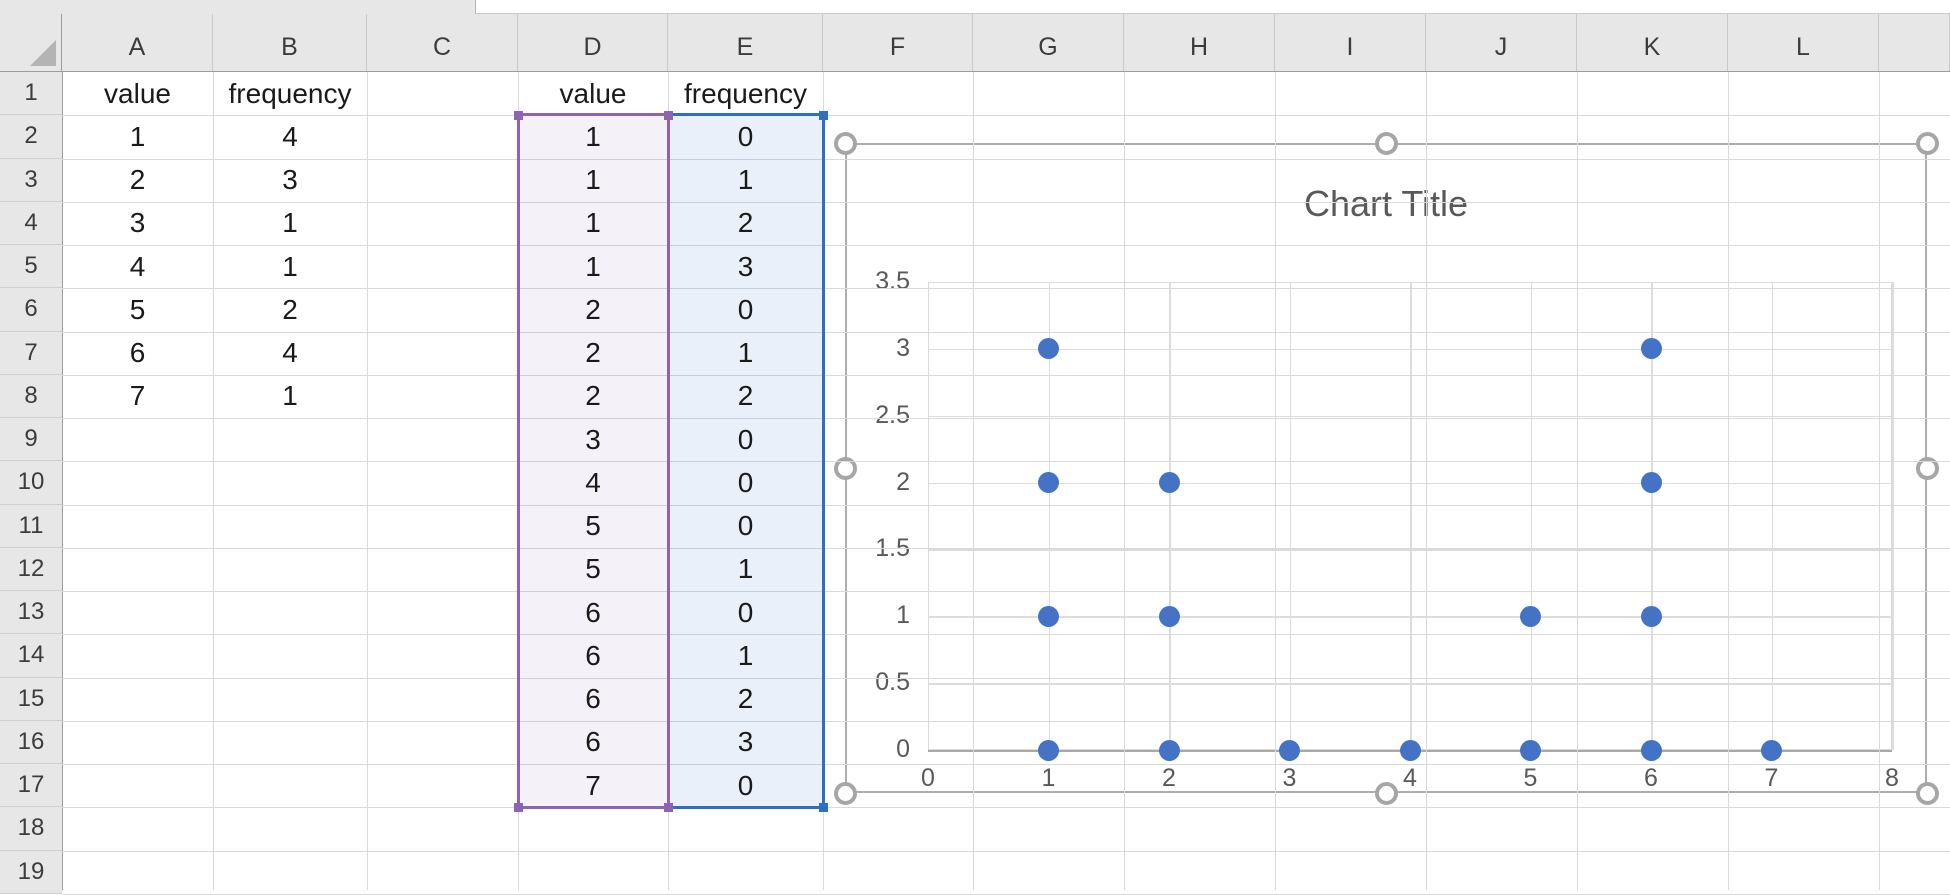 The width and height of the screenshot is (1950, 895). I want to click on row-header-4: 4, so click(31, 223).